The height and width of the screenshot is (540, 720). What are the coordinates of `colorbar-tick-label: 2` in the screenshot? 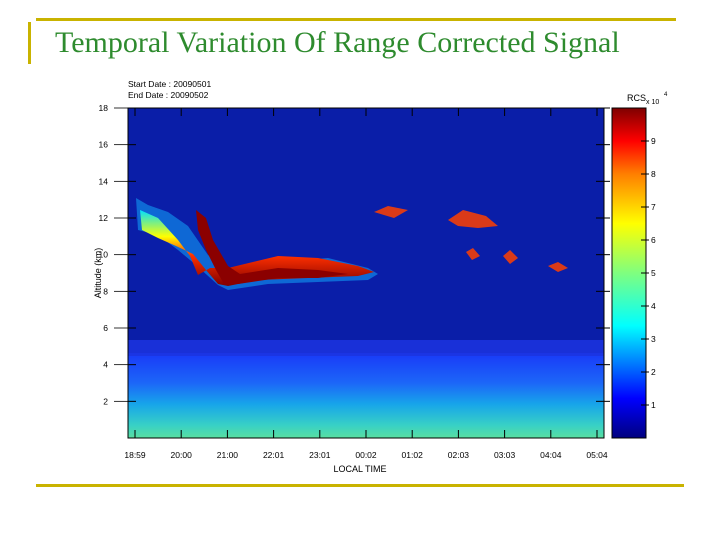 It's located at (653, 372).